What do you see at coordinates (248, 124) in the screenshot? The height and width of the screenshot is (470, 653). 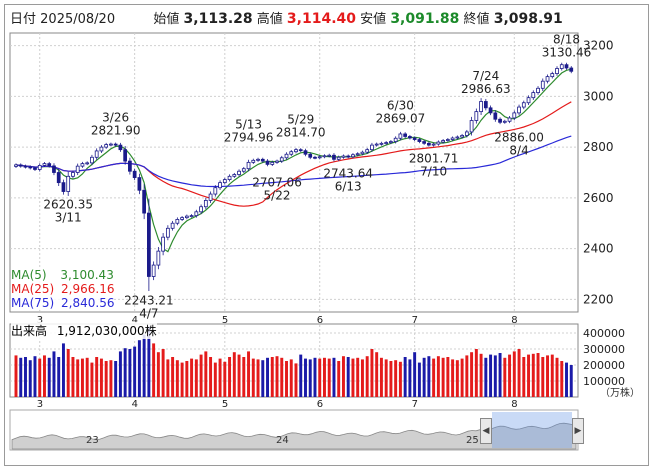 I see `annotation-date: 5/13` at bounding box center [248, 124].